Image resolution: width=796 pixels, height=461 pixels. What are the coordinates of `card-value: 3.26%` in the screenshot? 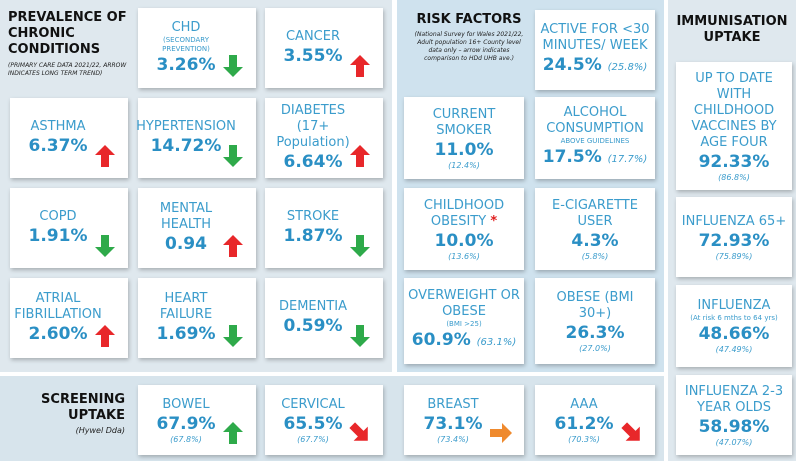 It's located at (186, 65).